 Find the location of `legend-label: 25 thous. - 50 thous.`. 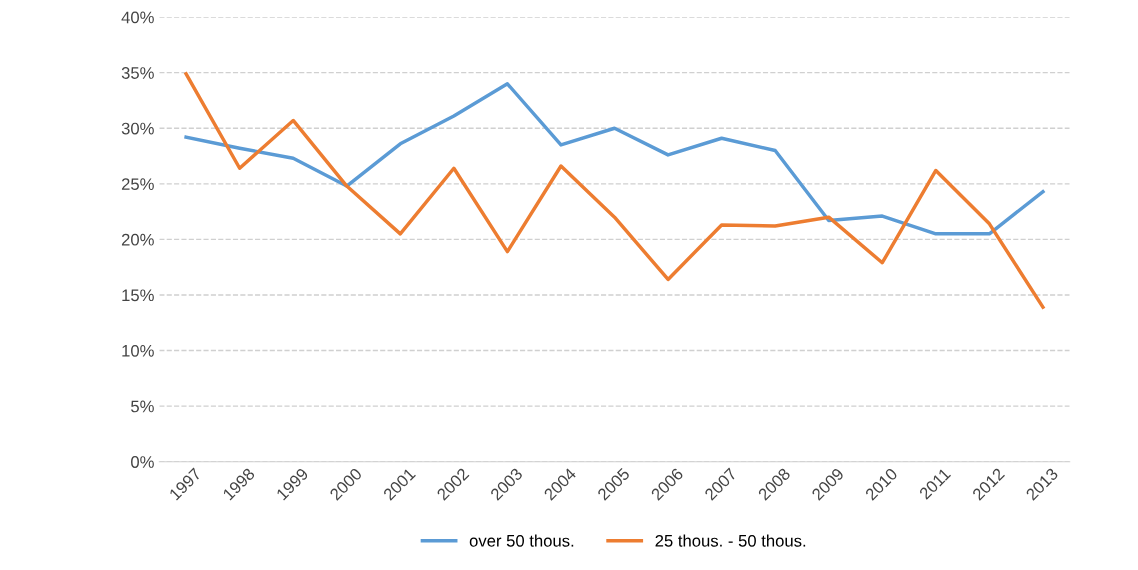

legend-label: 25 thous. - 50 thous. is located at coordinates (730, 540).